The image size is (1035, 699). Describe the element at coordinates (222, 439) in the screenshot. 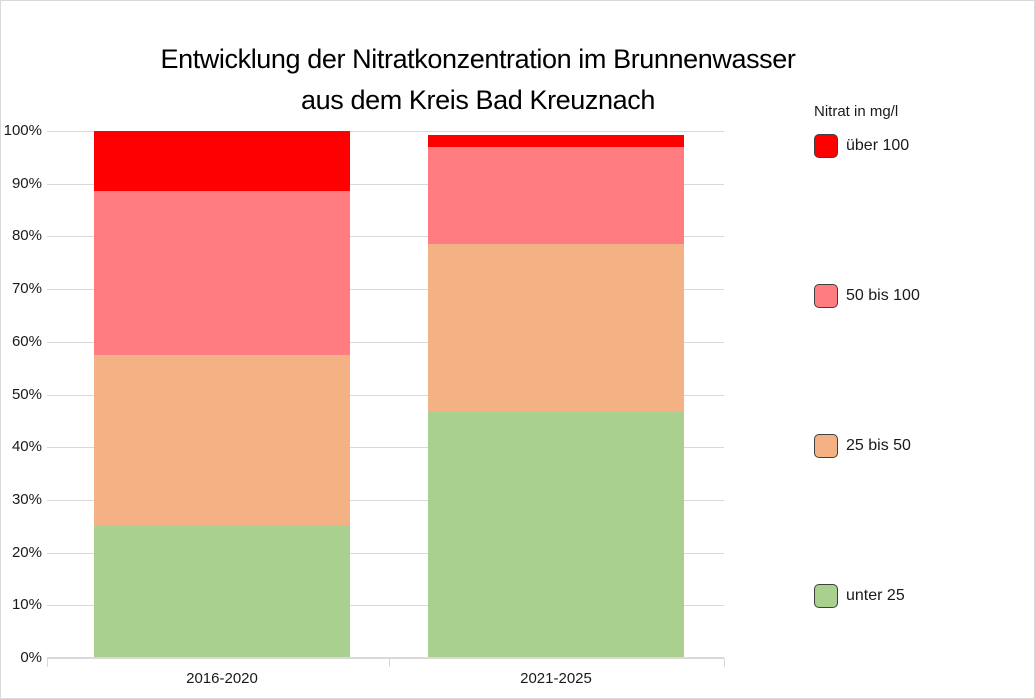

I see `bar-segment-2016-2020-25 bis 50` at that location.